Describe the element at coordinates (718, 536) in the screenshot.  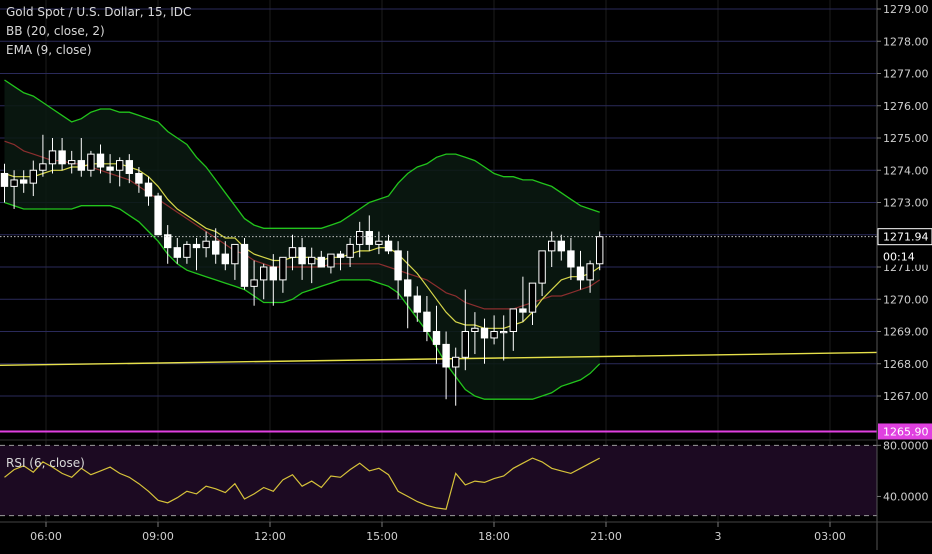
I see `time-tick-label: 3` at that location.